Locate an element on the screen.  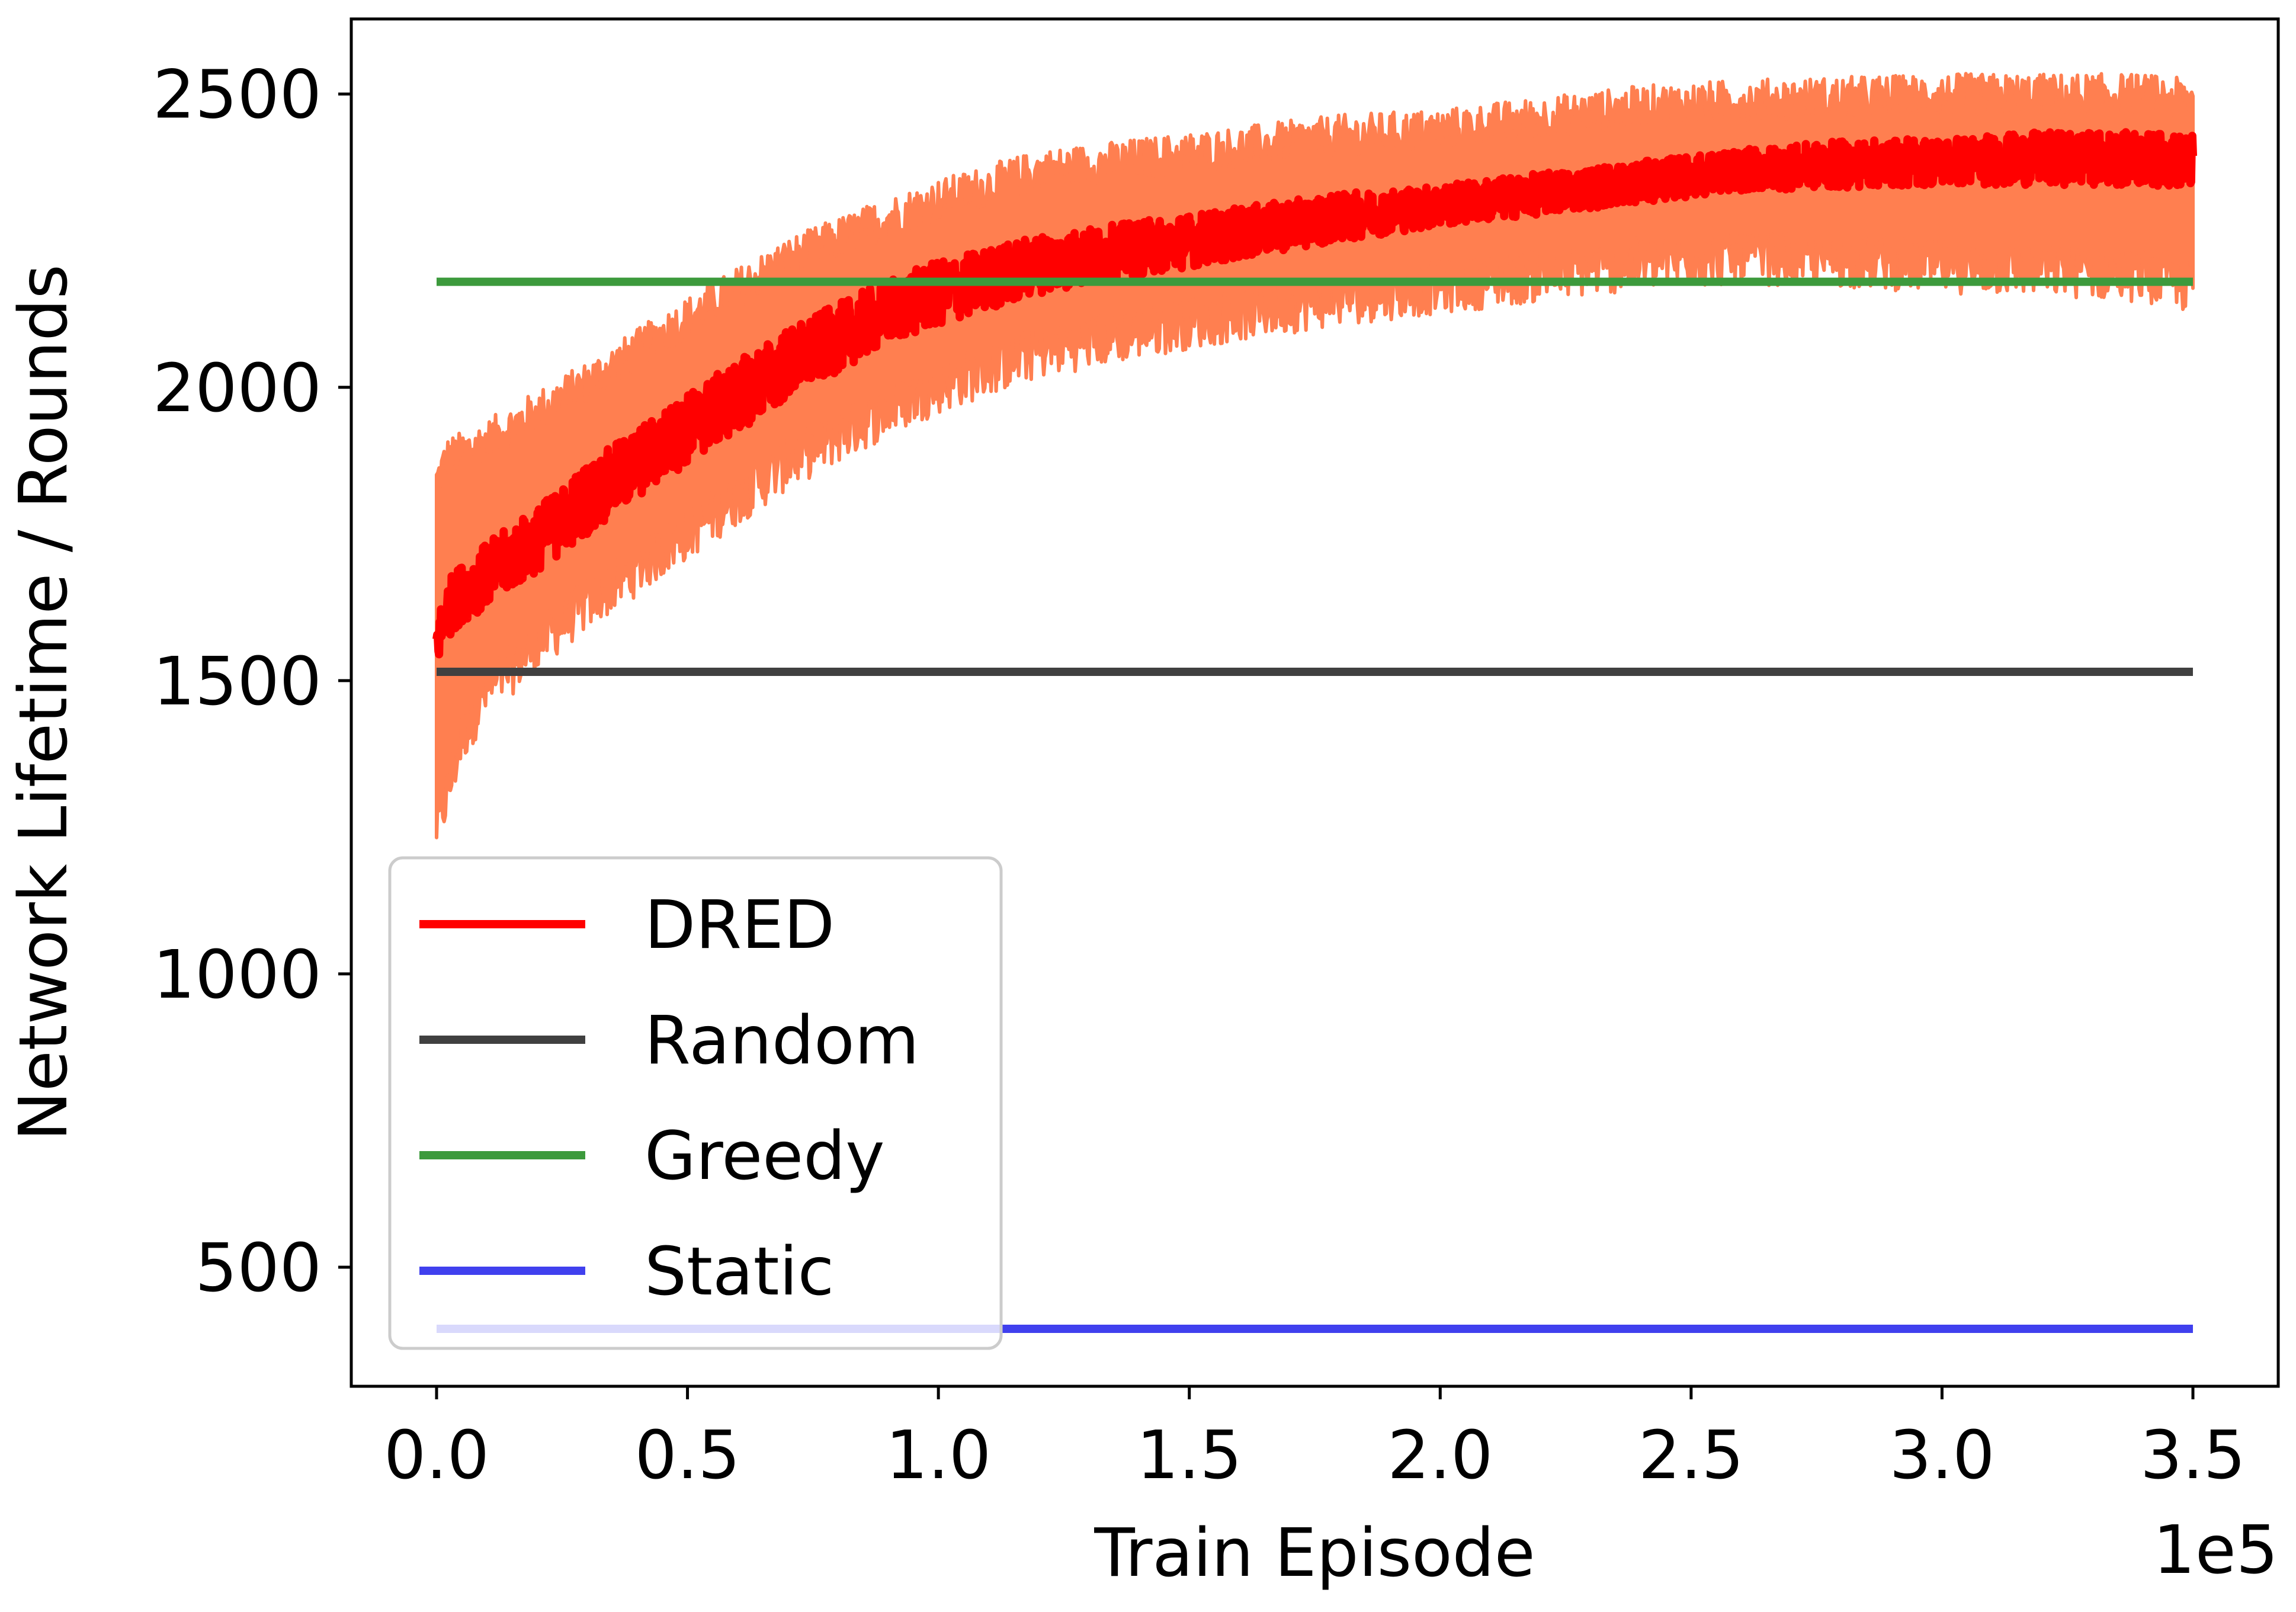
x-axis-offset-label: 1e5 is located at coordinates (2215, 1550).